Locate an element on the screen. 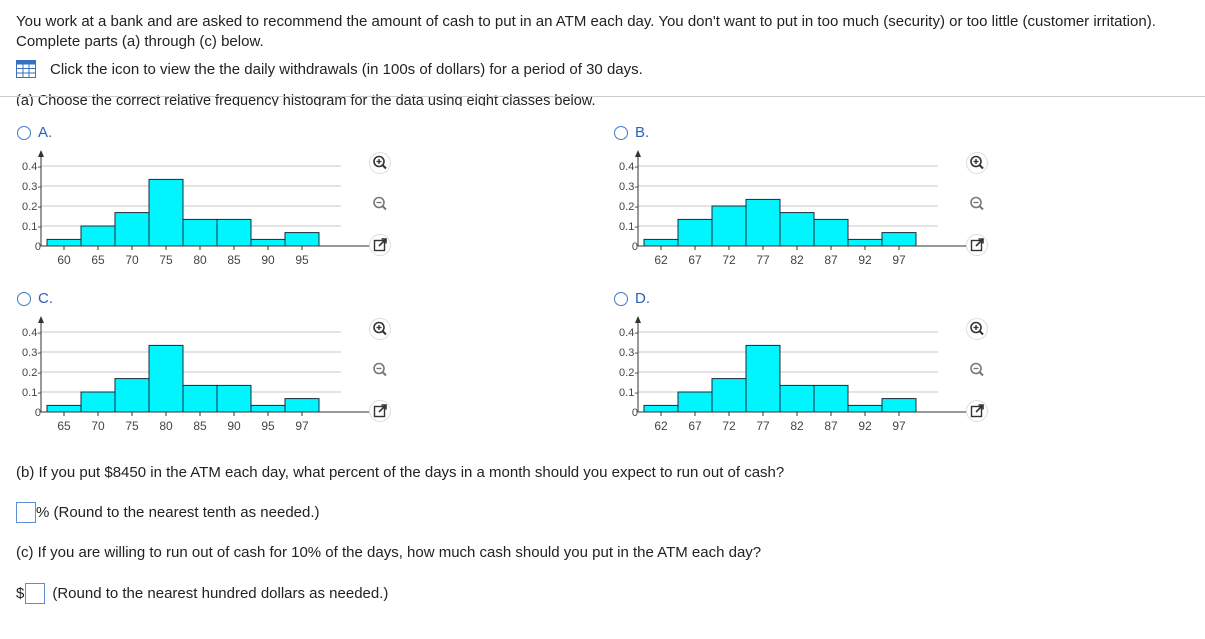  part-c-answer-input is located at coordinates (35, 593).